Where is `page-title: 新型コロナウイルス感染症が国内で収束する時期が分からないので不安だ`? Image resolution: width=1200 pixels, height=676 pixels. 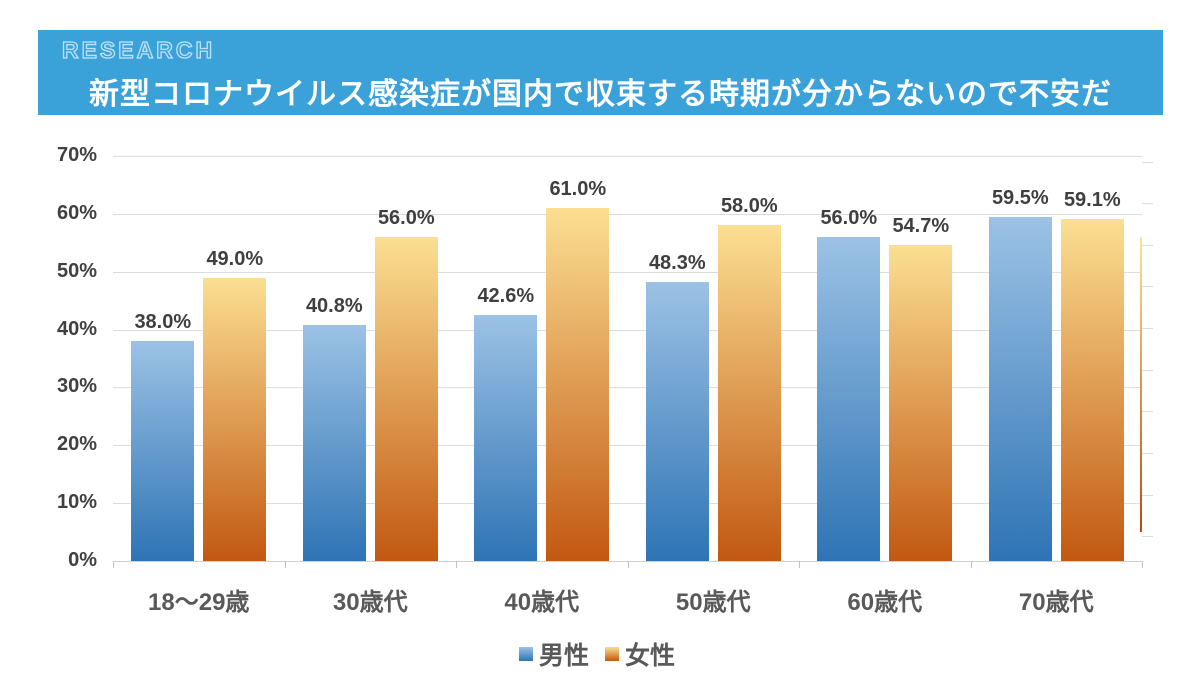 page-title: 新型コロナウイルス感染症が国内で収束する時期が分からないので不安だ is located at coordinates (600, 94).